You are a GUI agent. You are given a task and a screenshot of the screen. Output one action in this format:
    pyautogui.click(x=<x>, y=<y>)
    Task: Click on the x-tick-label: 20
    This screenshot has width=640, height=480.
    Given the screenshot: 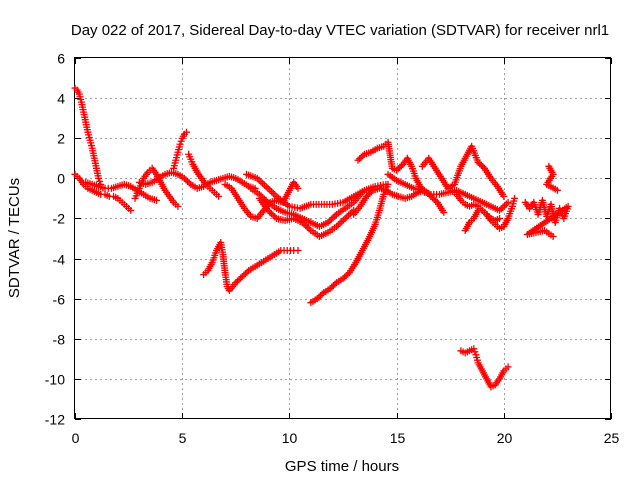 What is the action you would take?
    pyautogui.click(x=505, y=438)
    